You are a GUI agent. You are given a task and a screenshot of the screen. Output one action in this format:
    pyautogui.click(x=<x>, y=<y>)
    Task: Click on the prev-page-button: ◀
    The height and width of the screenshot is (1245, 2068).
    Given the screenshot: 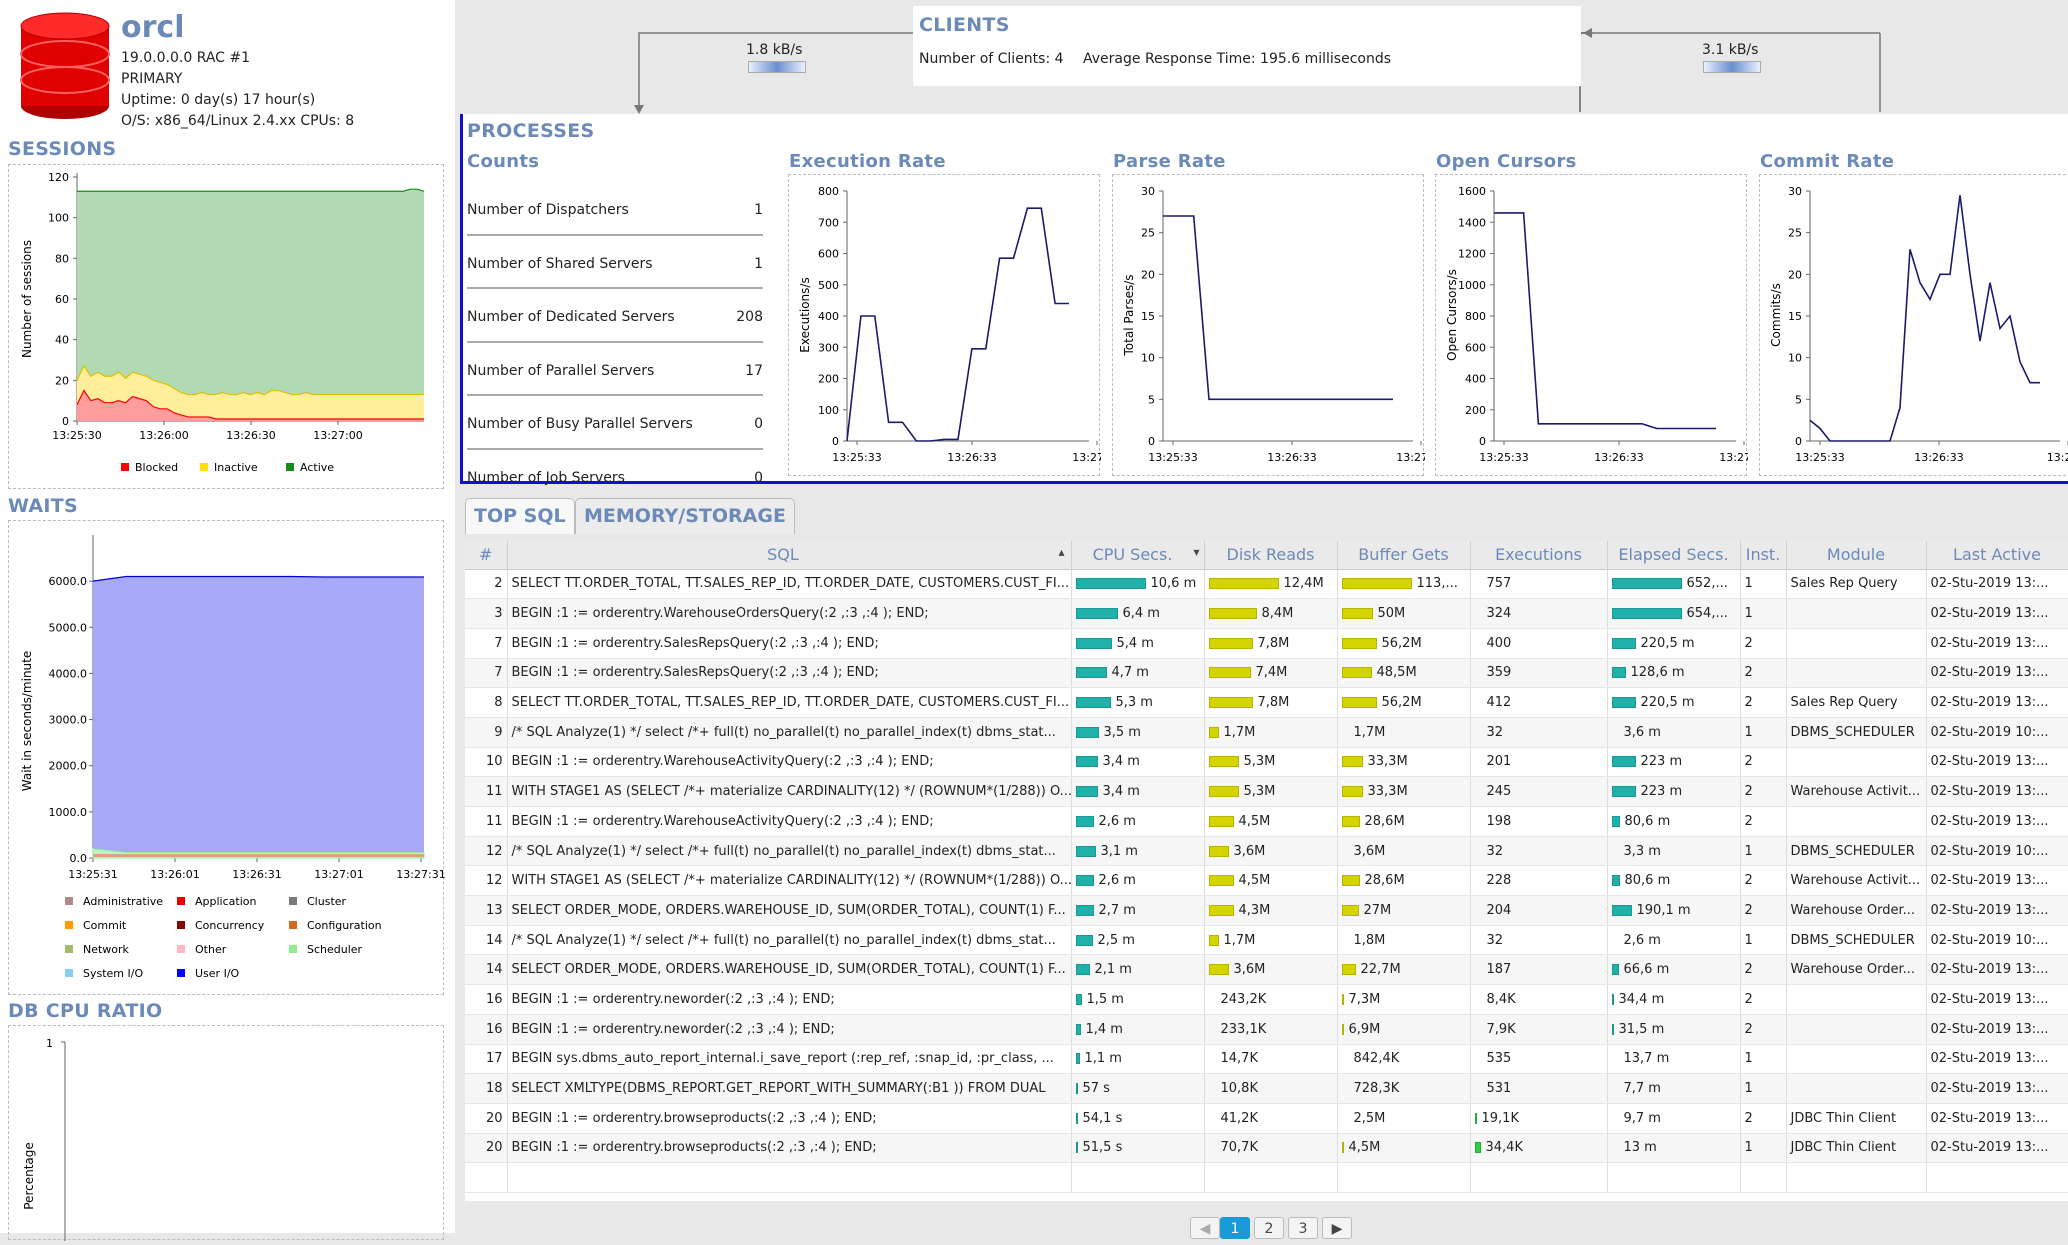 What is the action you would take?
    pyautogui.click(x=1205, y=1228)
    